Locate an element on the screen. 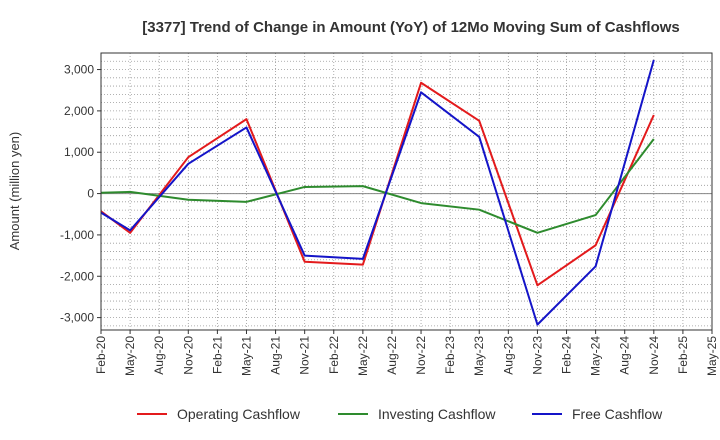 The height and width of the screenshot is (440, 720). y-axis-label: Amount (million yen) is located at coordinates (14, 191).